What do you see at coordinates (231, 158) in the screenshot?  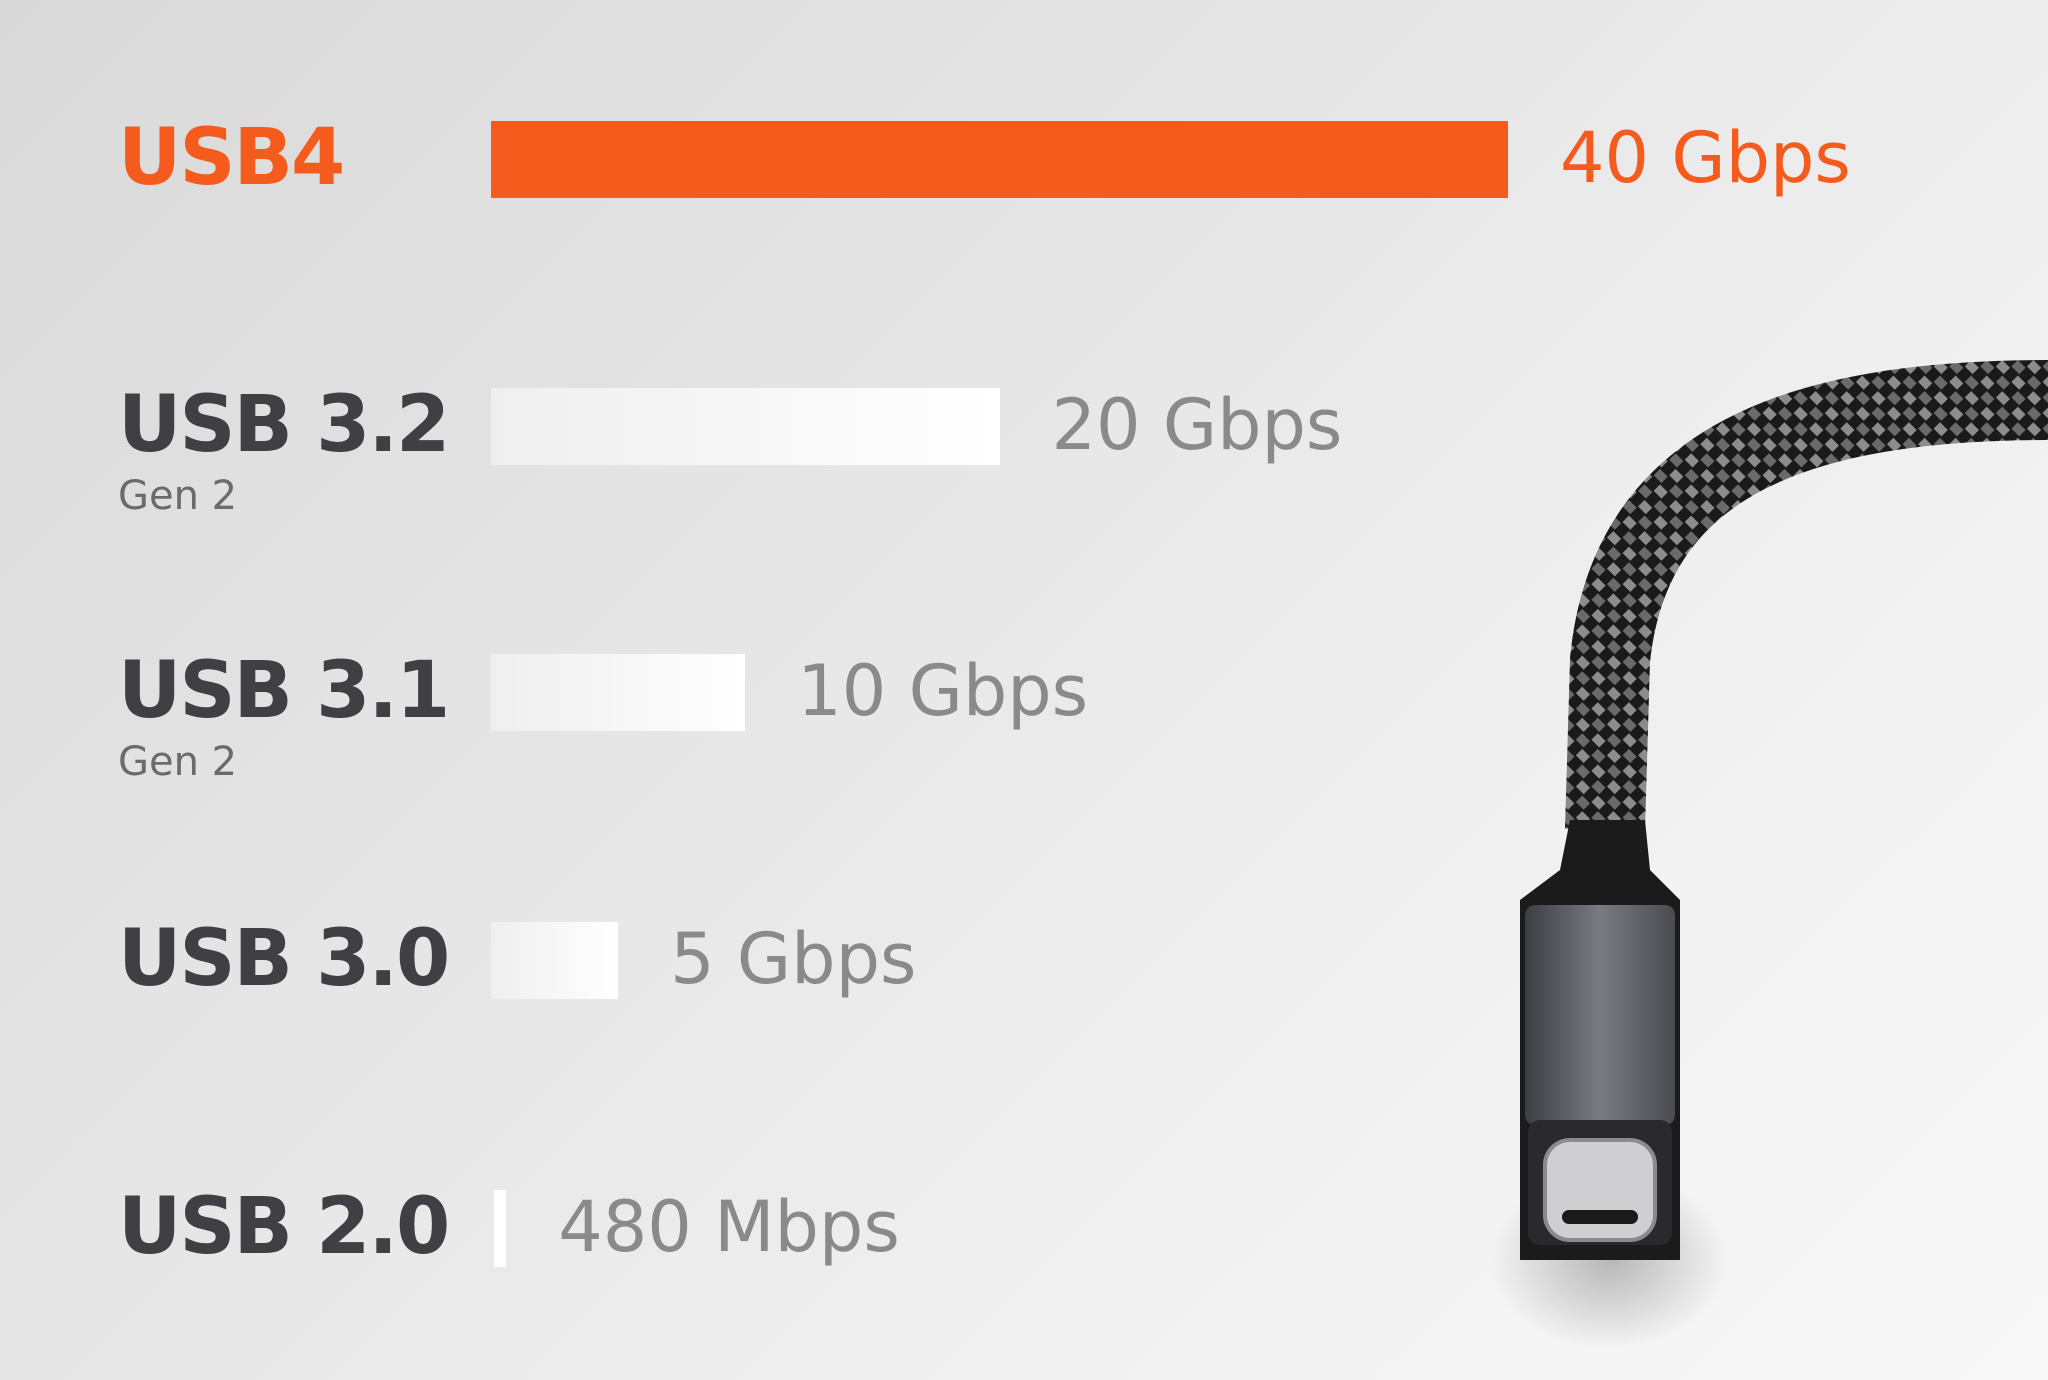 I see `category-label: USB4` at bounding box center [231, 158].